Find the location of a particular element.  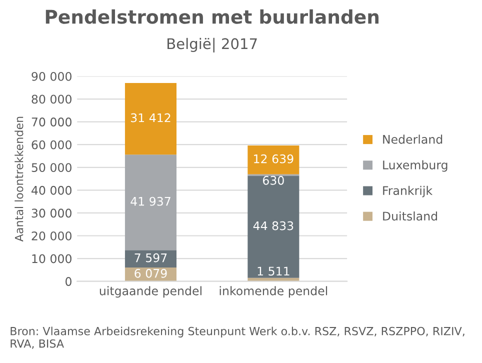

legend-label: Luxemburg is located at coordinates (415, 166).